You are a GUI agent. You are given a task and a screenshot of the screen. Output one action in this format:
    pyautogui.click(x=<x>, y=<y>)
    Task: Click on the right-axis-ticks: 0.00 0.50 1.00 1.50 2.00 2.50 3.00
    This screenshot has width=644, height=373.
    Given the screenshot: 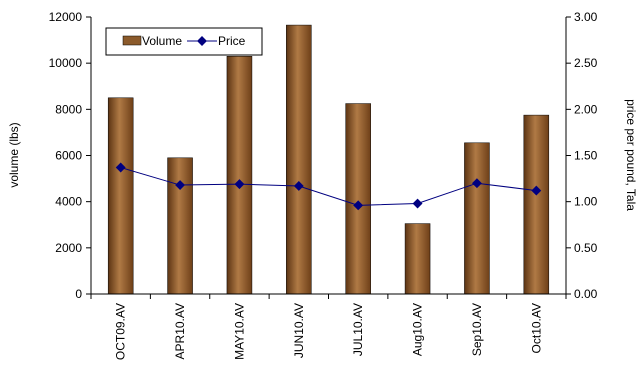 What is the action you would take?
    pyautogui.click(x=582, y=155)
    